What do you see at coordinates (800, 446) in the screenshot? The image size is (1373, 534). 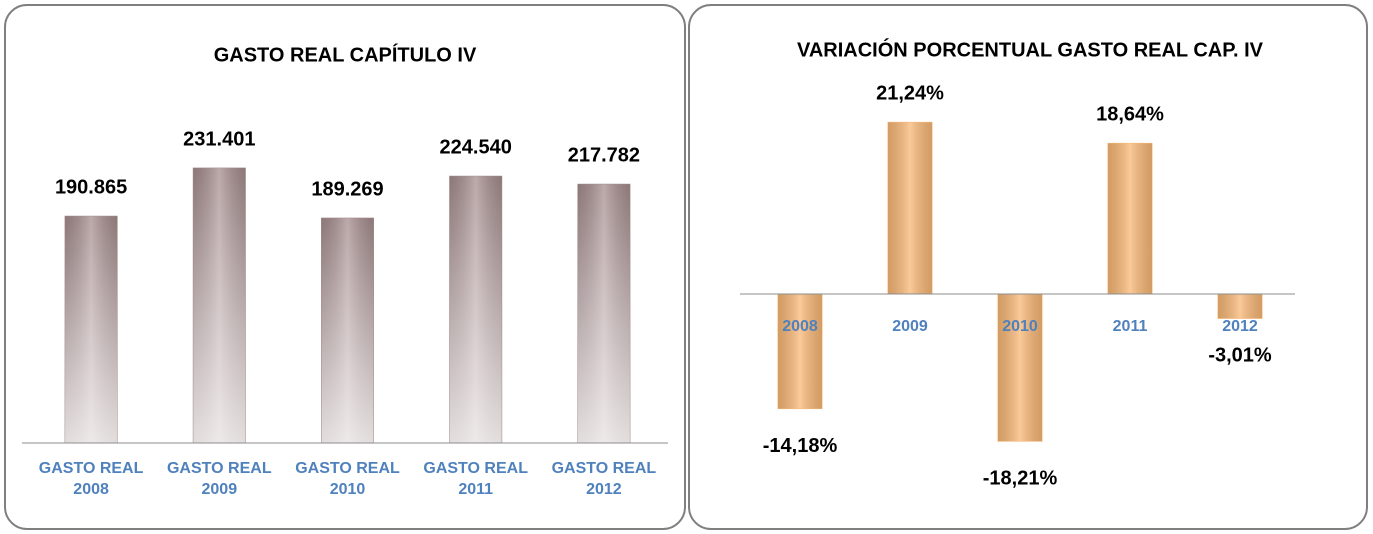 I see `value-label: -14,18%` at bounding box center [800, 446].